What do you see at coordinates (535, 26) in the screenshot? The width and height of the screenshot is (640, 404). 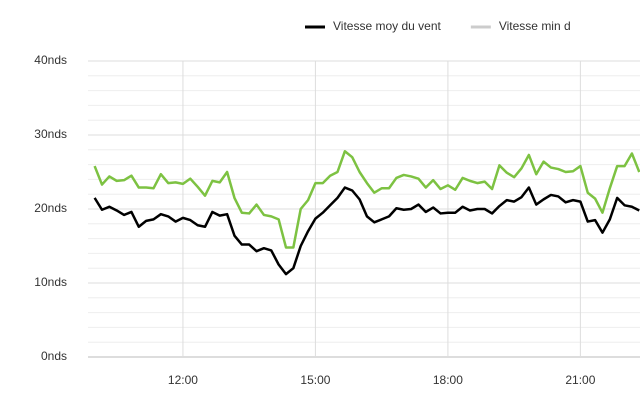 I see `legend-label: Vitesse min d` at bounding box center [535, 26].